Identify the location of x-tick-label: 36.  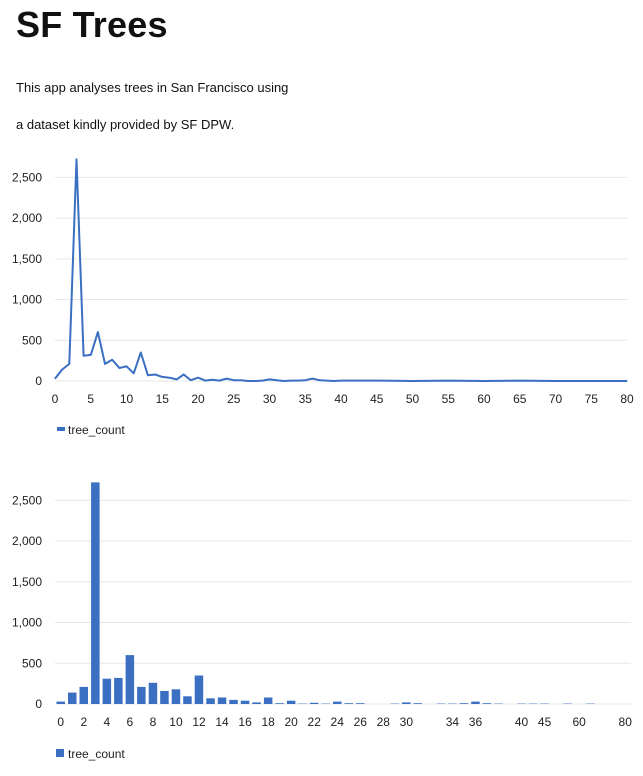
(476, 722).